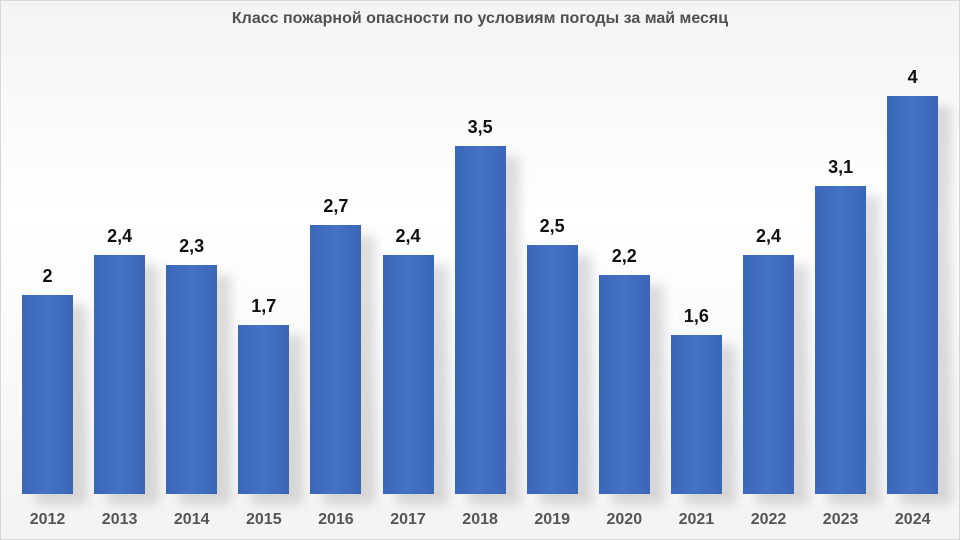 This screenshot has height=540, width=960. I want to click on x-tick-label: 2021, so click(696, 519).